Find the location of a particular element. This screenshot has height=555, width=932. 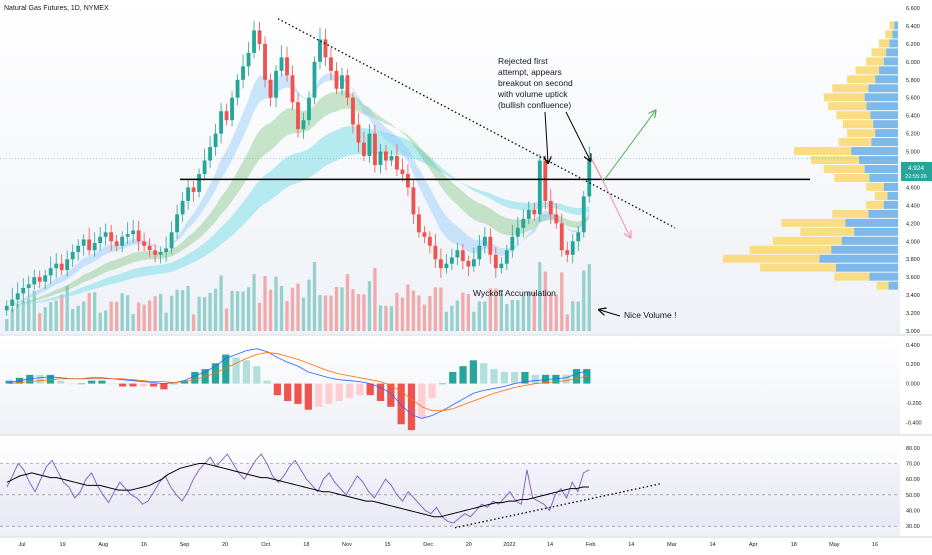

nice-volume-annotation: Nice Volume ! is located at coordinates (638, 315).